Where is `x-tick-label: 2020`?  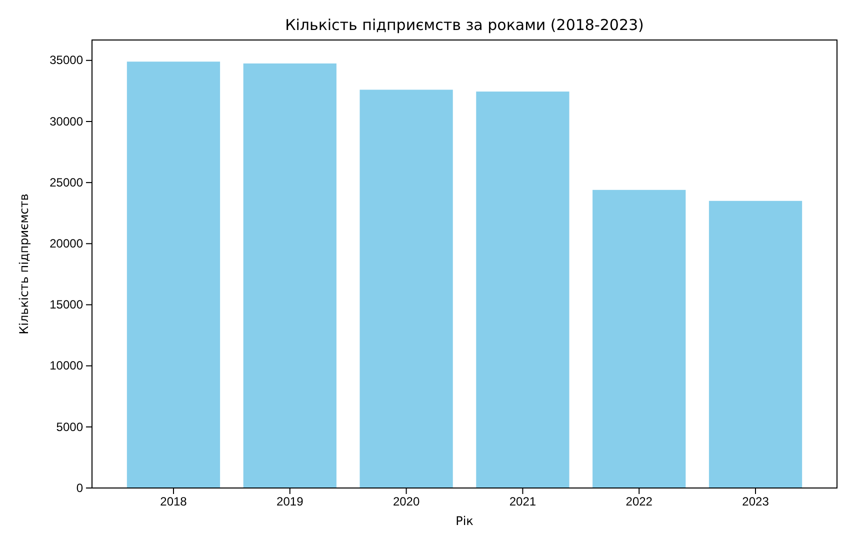
x-tick-label: 2020 is located at coordinates (406, 501).